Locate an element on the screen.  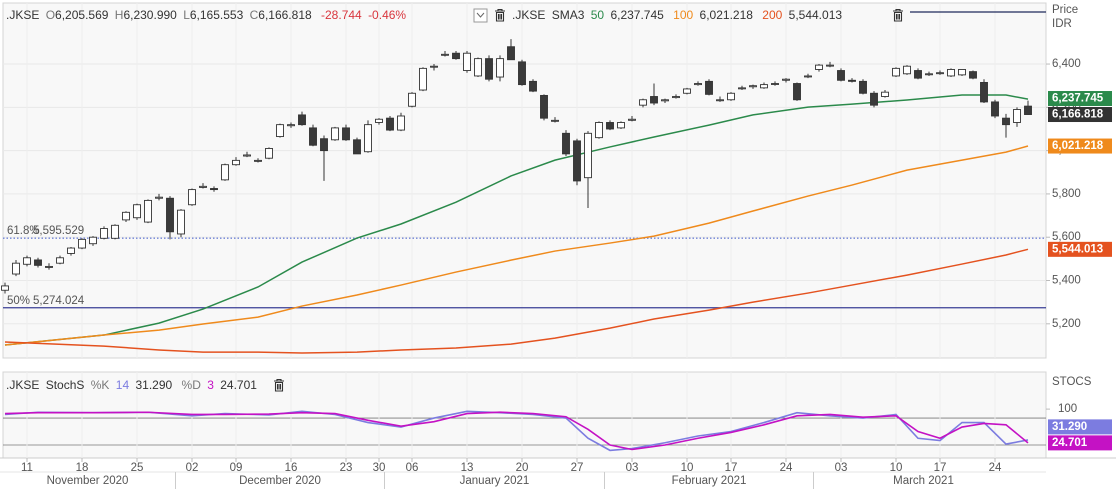
ohlc-value: 6,166.818 is located at coordinates (285, 15).